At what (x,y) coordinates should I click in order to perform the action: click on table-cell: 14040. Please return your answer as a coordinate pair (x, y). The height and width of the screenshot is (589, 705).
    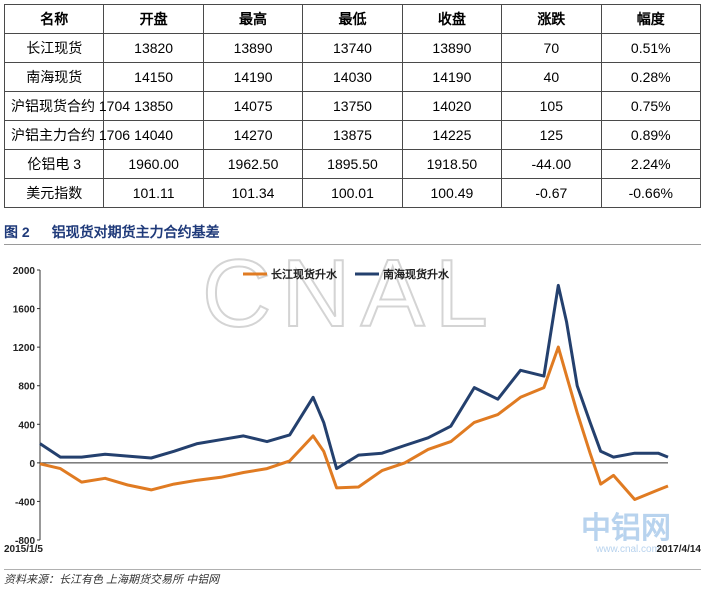
    Looking at the image, I should click on (153, 135).